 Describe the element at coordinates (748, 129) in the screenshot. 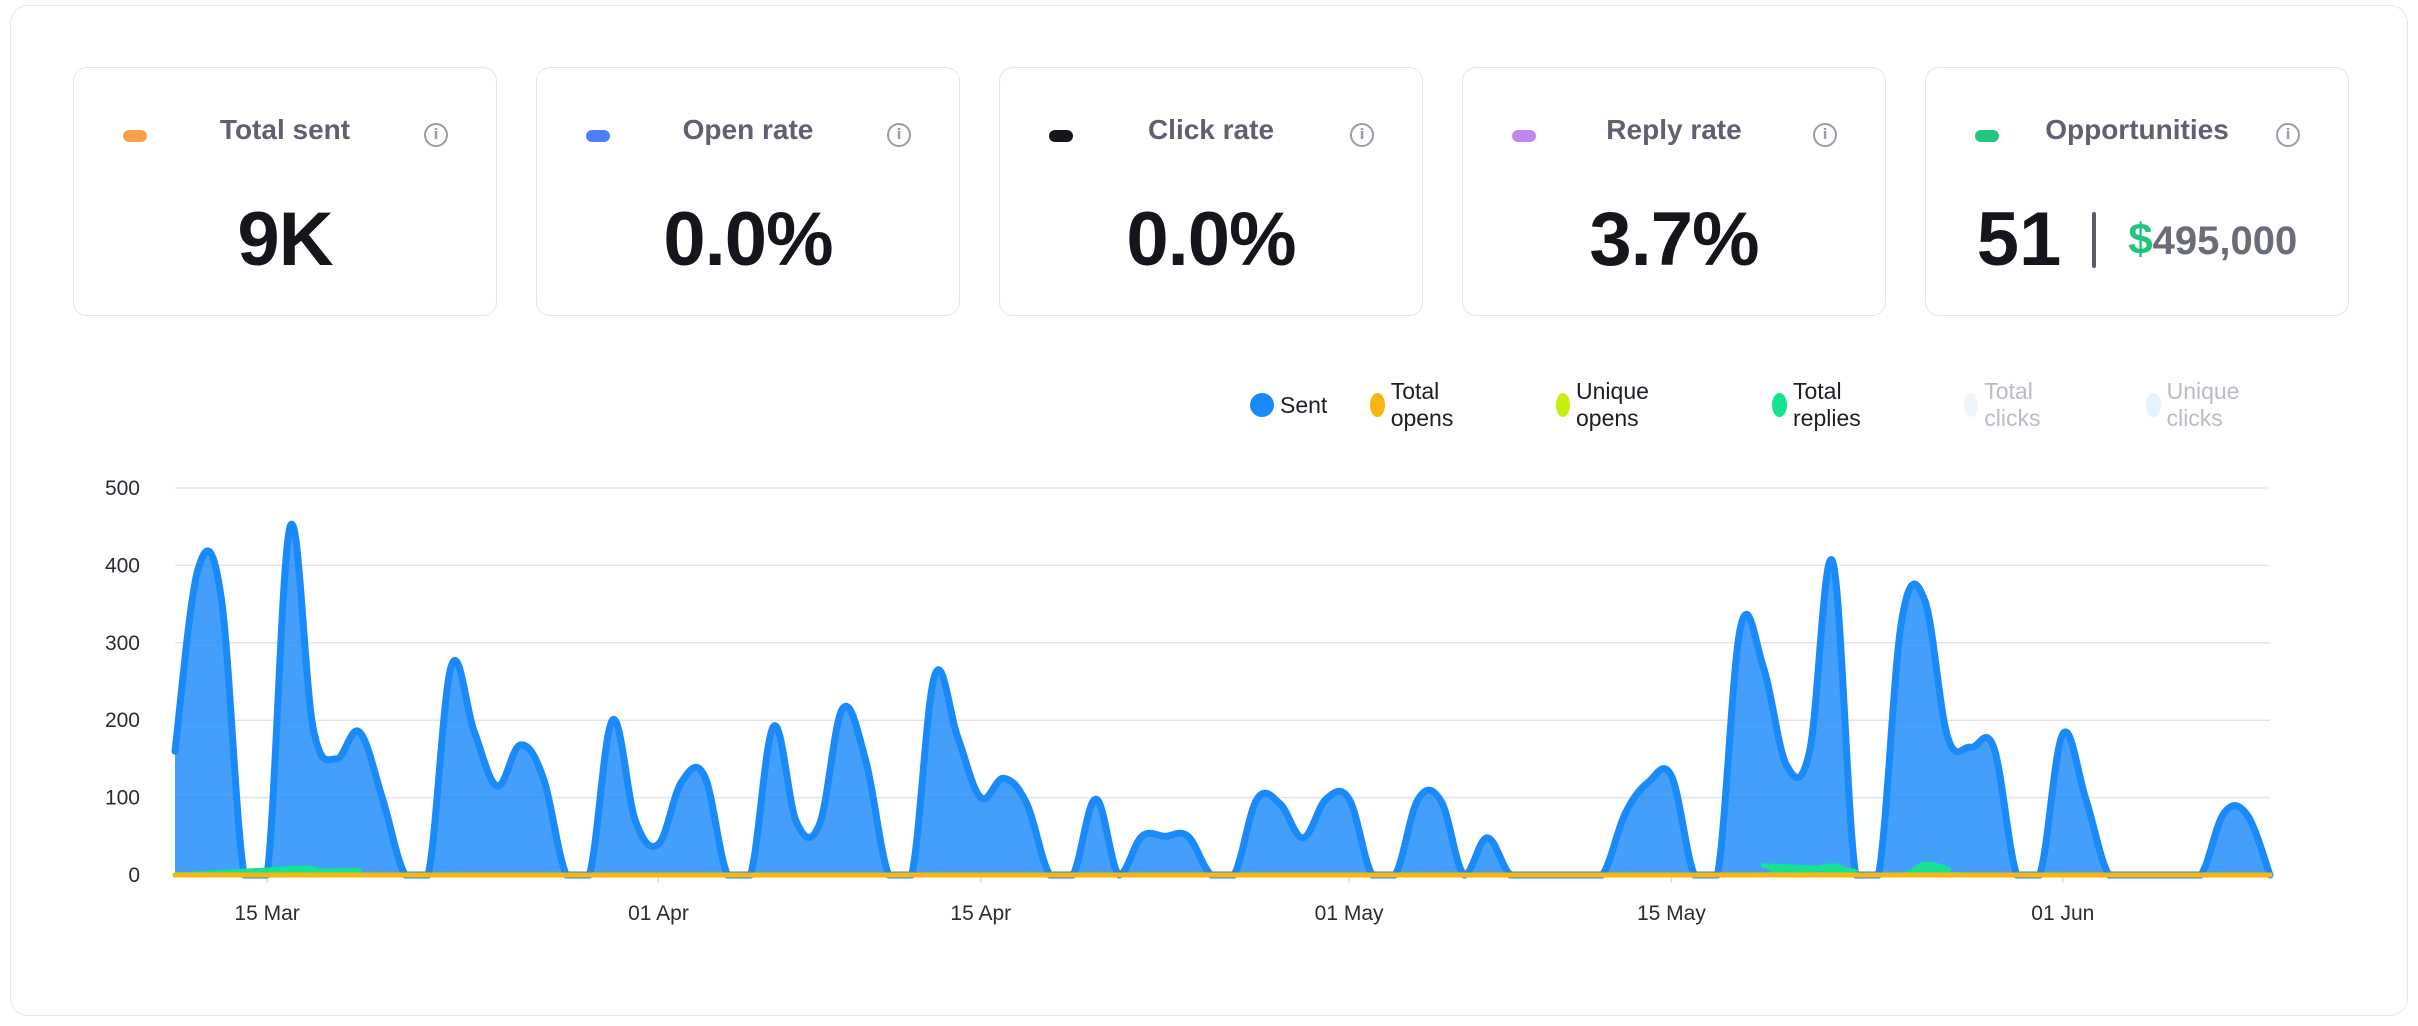

I see `card-label: Open rate` at that location.